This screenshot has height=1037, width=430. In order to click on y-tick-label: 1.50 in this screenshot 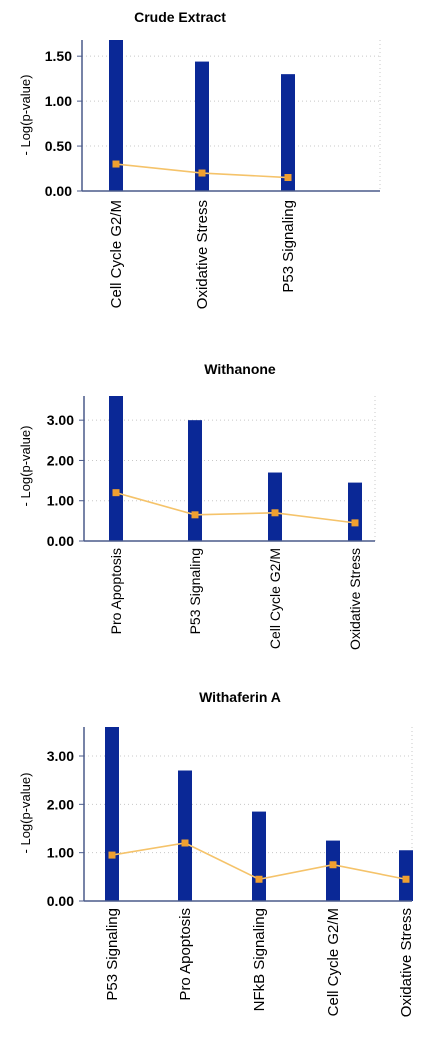, I will do `click(58, 56)`.